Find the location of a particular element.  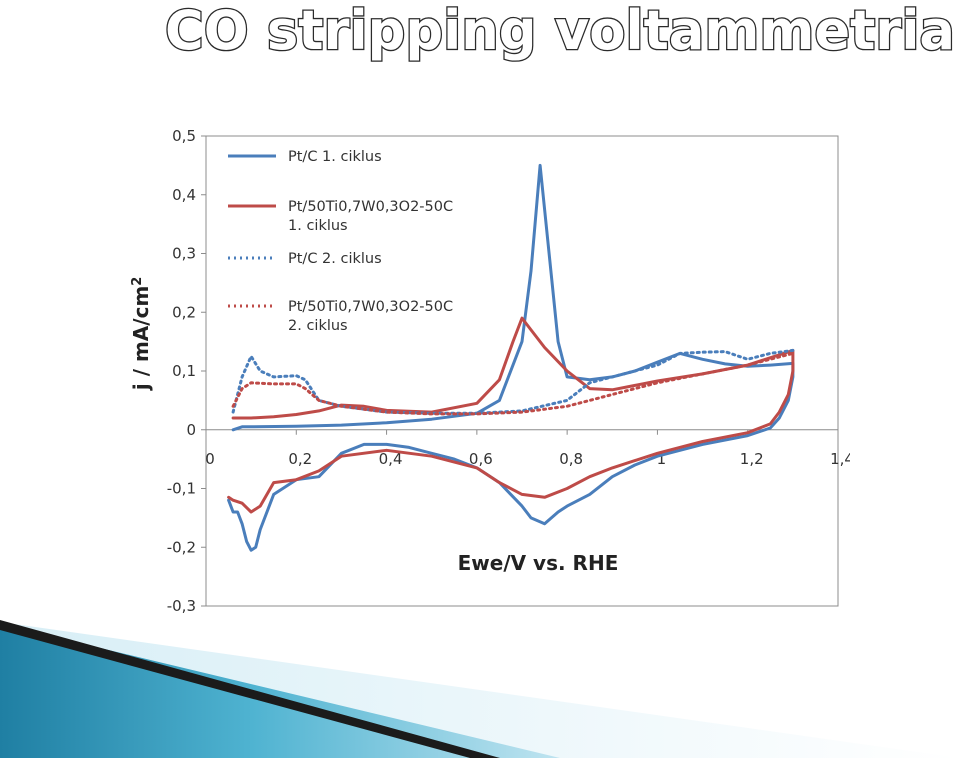

y-tick-label: 0 is located at coordinates (191, 430).